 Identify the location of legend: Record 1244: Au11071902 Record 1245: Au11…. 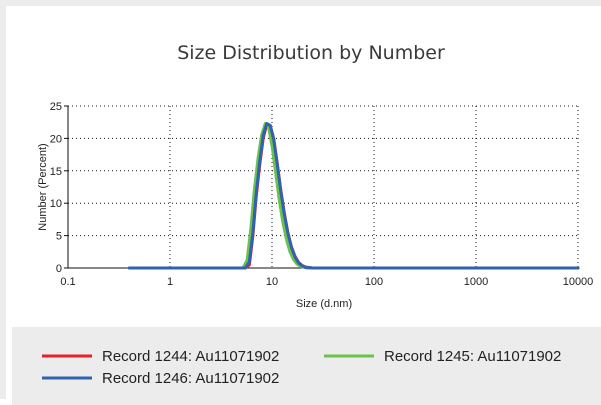
(301, 367).